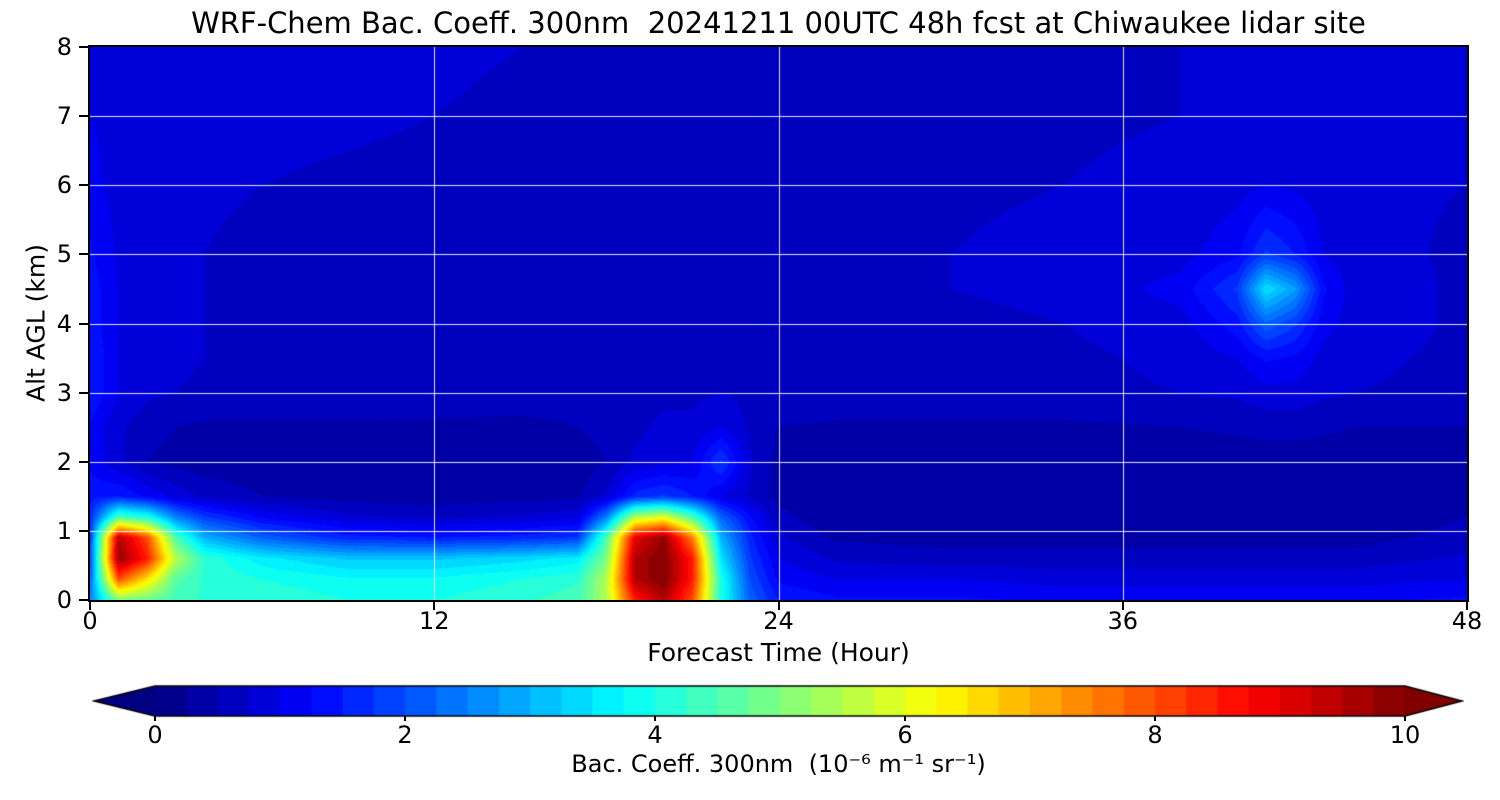 This screenshot has width=1500, height=800. Describe the element at coordinates (1467, 621) in the screenshot. I see `x-tick-label: 48` at that location.